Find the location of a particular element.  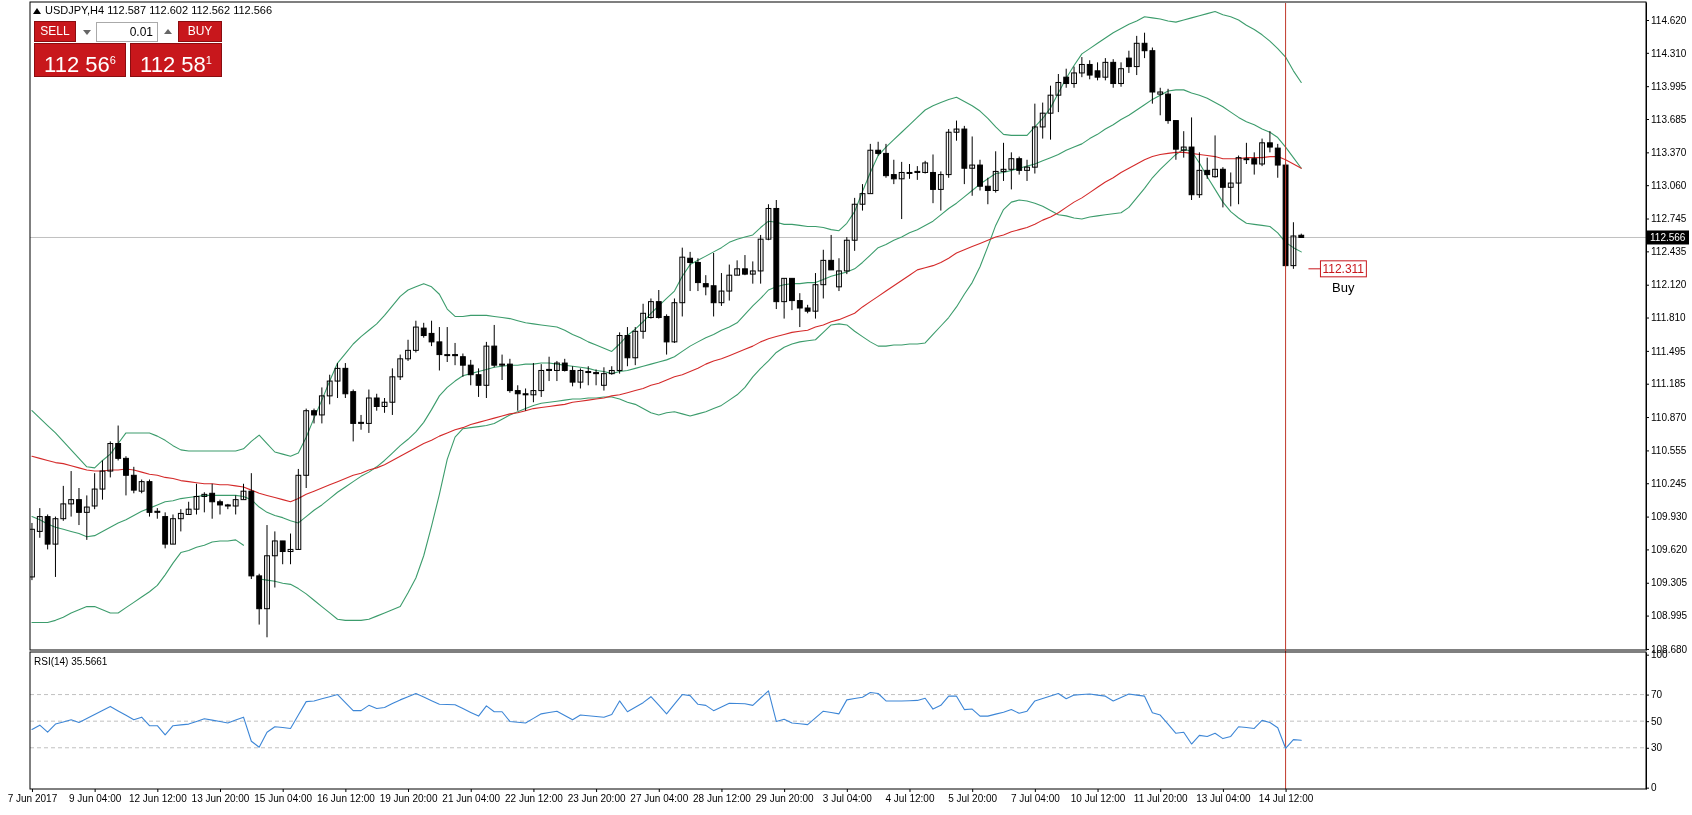

y-tick-label: 109.620 is located at coordinates (1669, 550).